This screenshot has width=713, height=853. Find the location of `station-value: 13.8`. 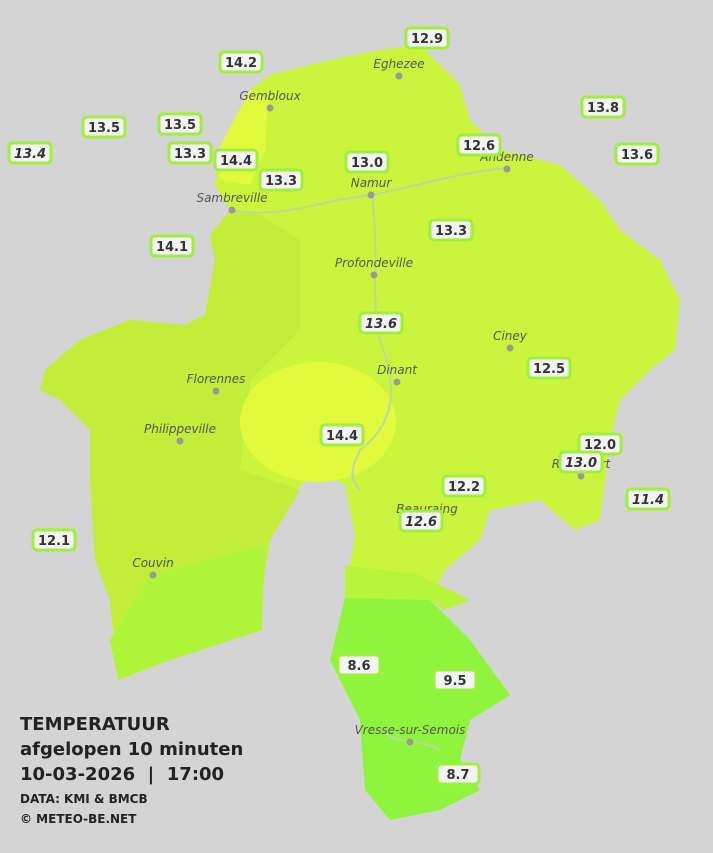

station-value: 13.8 is located at coordinates (603, 108).